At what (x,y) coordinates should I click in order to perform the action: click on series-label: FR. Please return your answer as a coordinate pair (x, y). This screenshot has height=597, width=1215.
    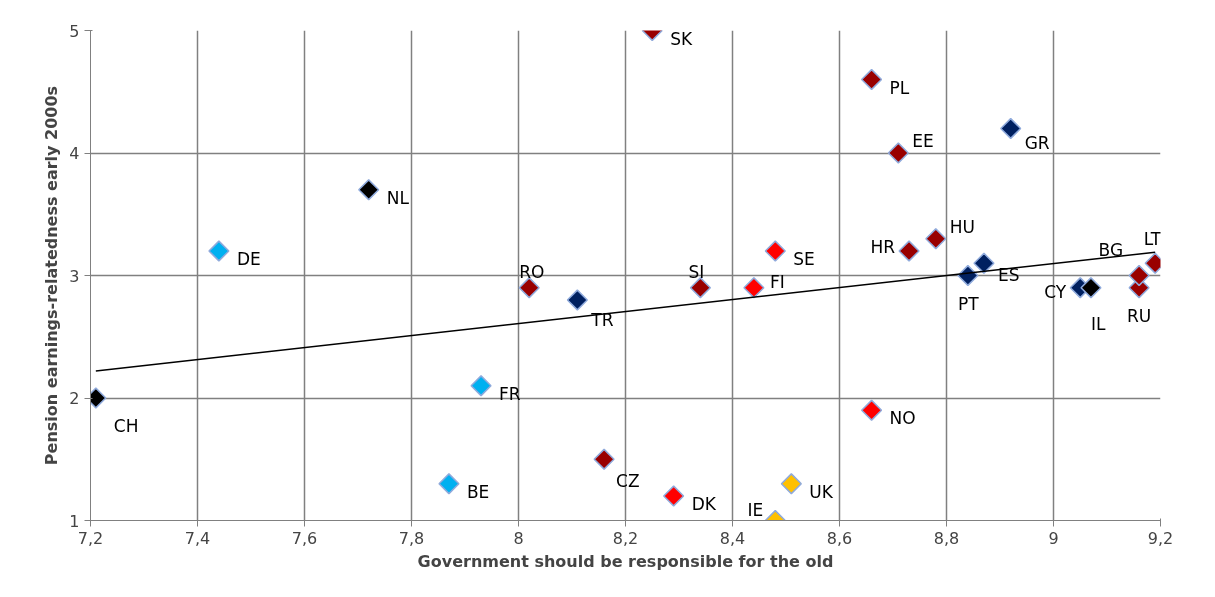
    Looking at the image, I should click on (510, 393).